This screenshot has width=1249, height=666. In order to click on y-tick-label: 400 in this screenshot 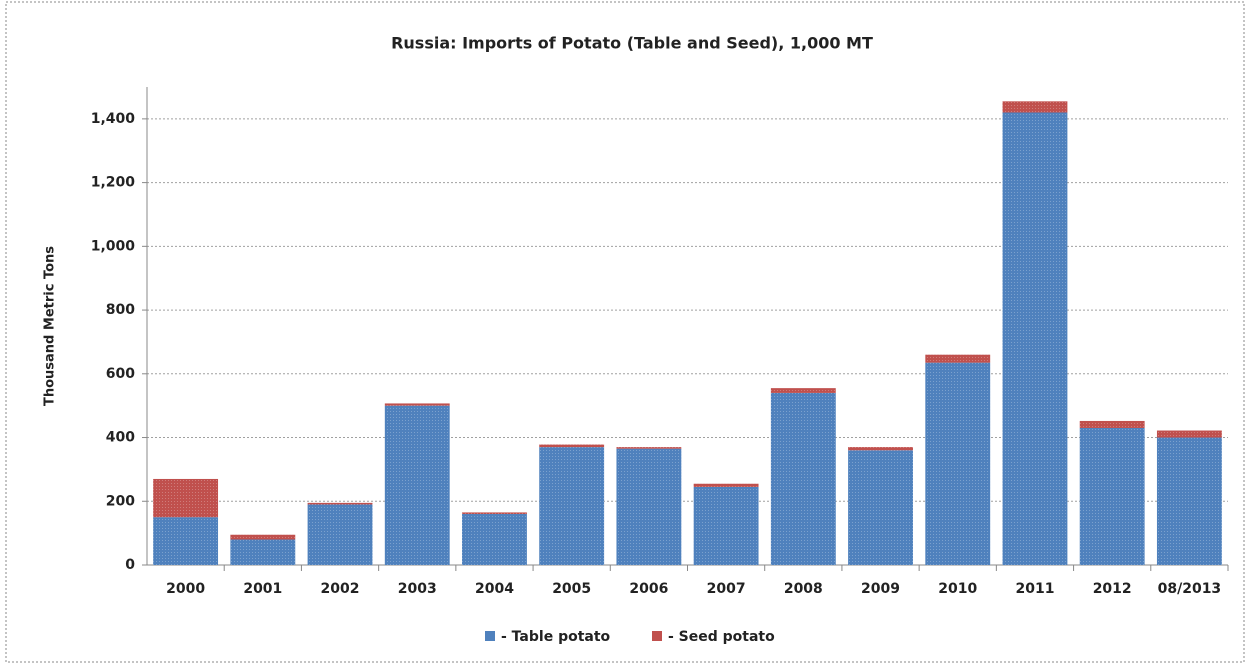, I will do `click(120, 438)`.